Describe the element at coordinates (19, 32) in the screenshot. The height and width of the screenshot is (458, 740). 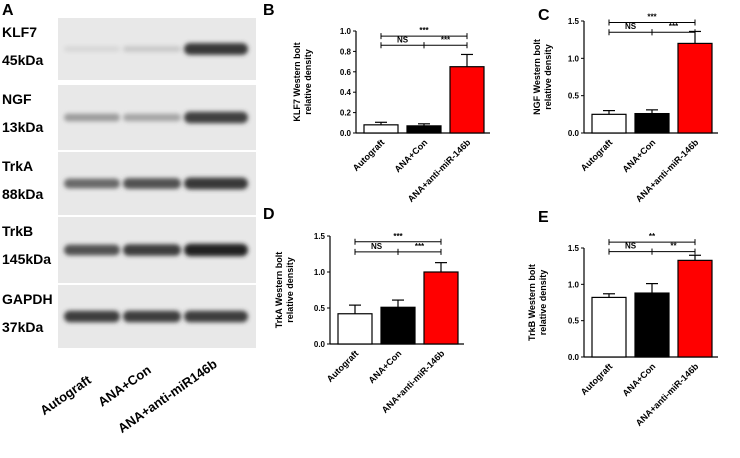
I see `protein-label: KLF7` at that location.